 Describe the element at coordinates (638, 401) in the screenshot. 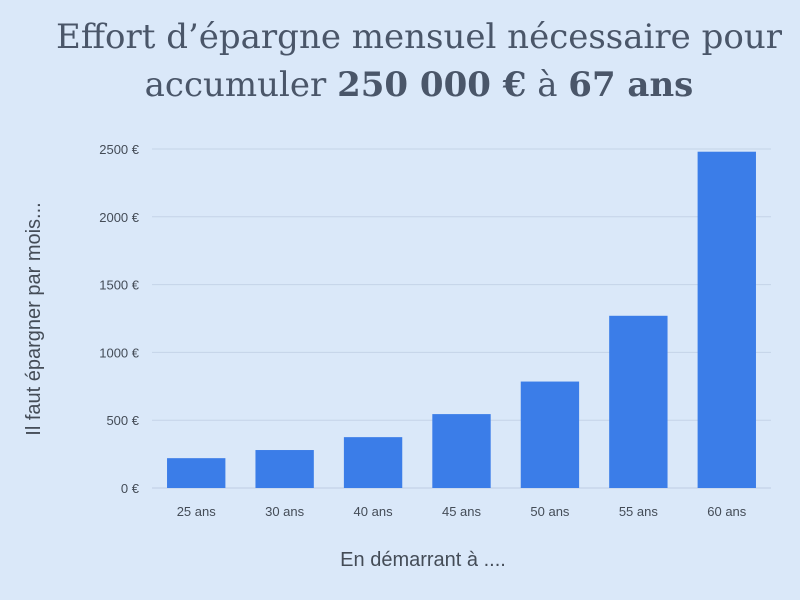

I see `bar-55-ans` at that location.